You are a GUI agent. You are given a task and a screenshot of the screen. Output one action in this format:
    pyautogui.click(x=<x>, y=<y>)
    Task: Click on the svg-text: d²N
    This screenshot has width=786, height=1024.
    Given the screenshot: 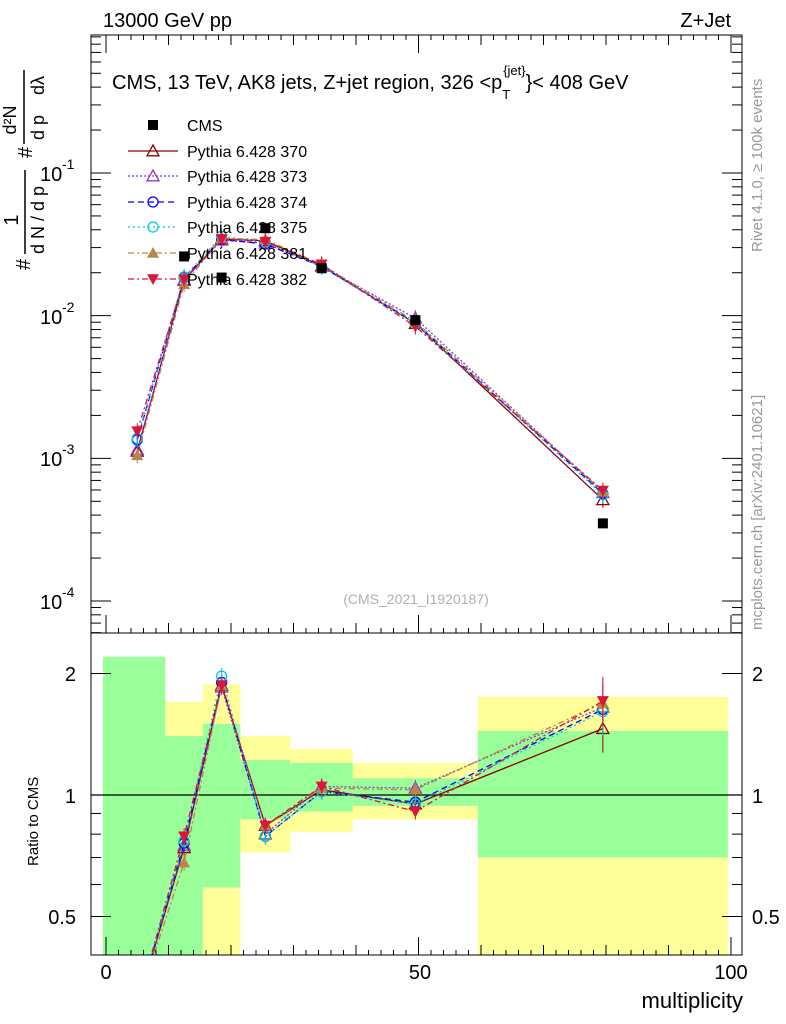 What is the action you would take?
    pyautogui.click(x=10, y=119)
    